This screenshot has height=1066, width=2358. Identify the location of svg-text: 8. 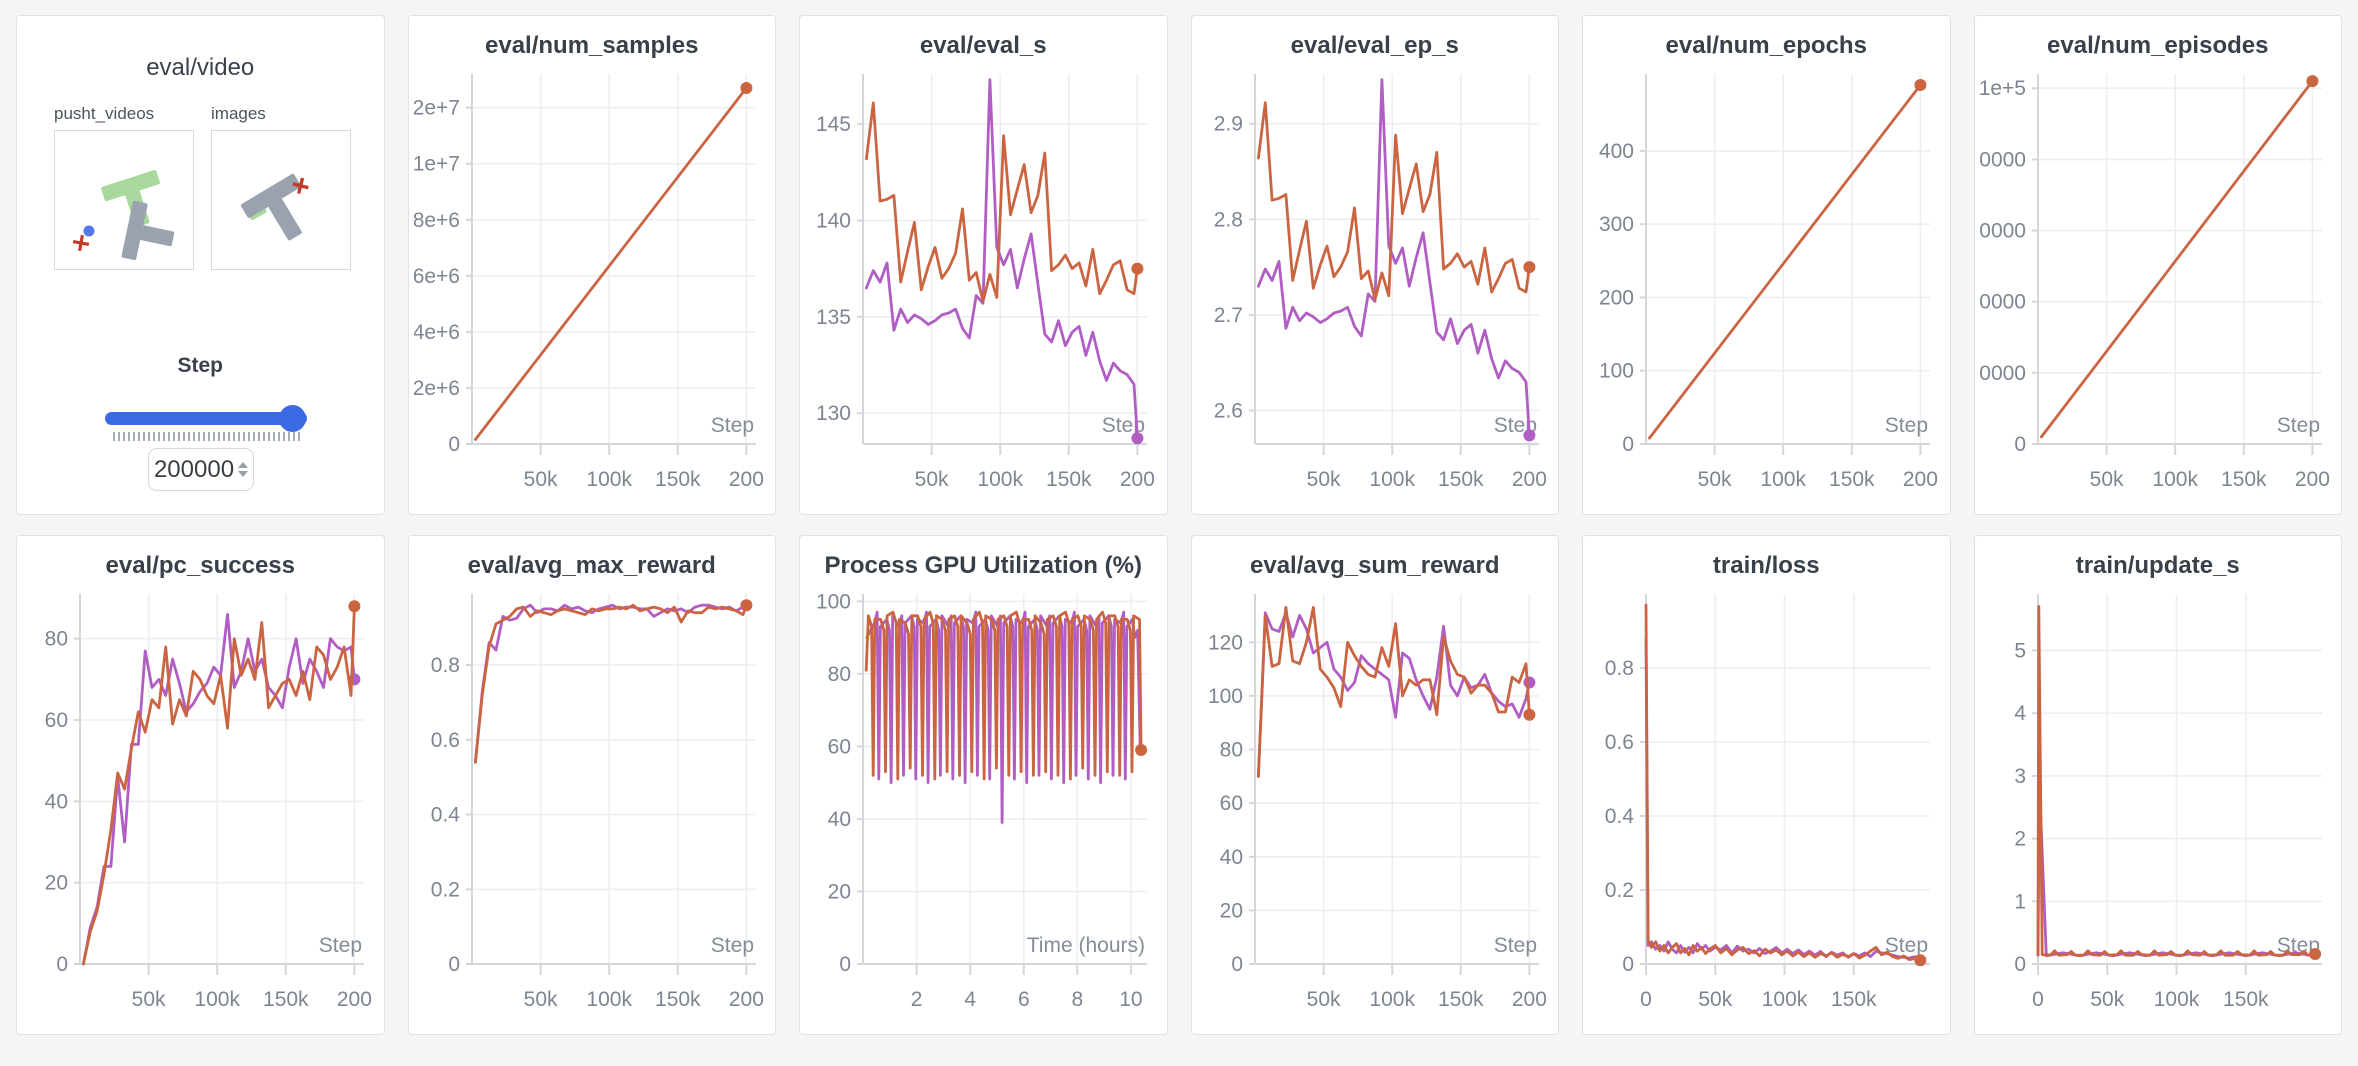
(1078, 999).